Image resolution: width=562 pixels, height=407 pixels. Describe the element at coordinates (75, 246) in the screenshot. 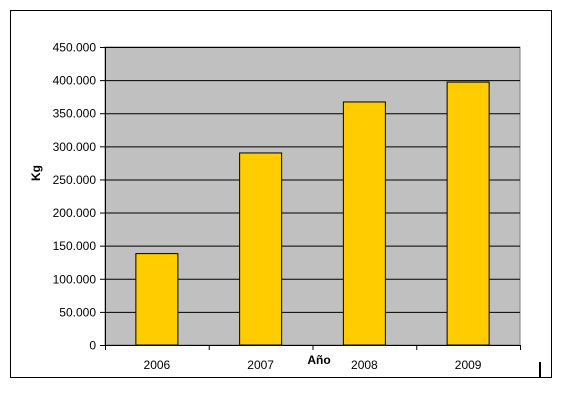

I see `y-tick-label: 150.000` at that location.